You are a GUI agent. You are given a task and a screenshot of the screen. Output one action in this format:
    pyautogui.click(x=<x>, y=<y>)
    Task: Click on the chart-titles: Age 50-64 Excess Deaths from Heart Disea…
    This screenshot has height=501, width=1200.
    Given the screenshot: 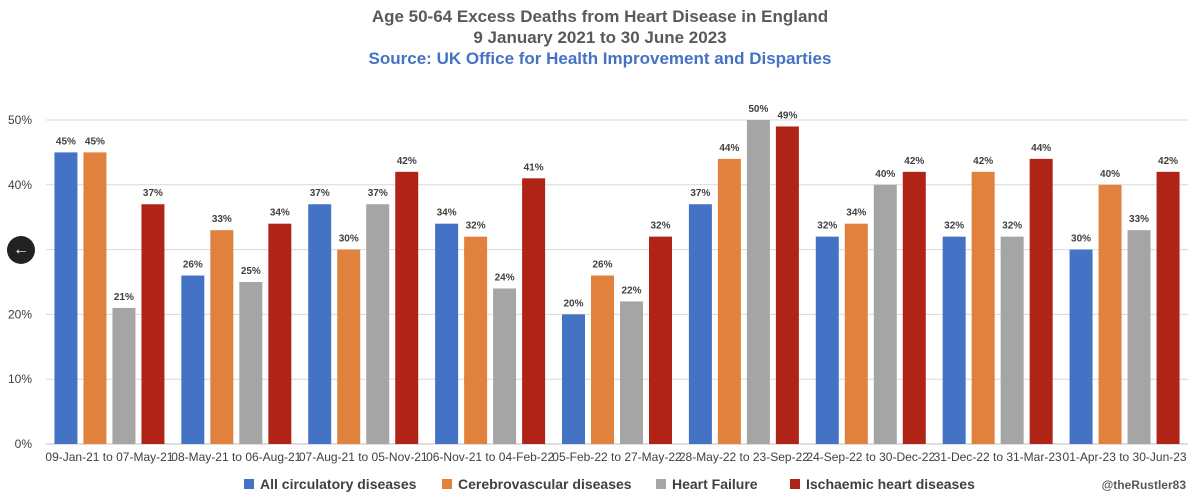 What is the action you would take?
    pyautogui.click(x=600, y=37)
    